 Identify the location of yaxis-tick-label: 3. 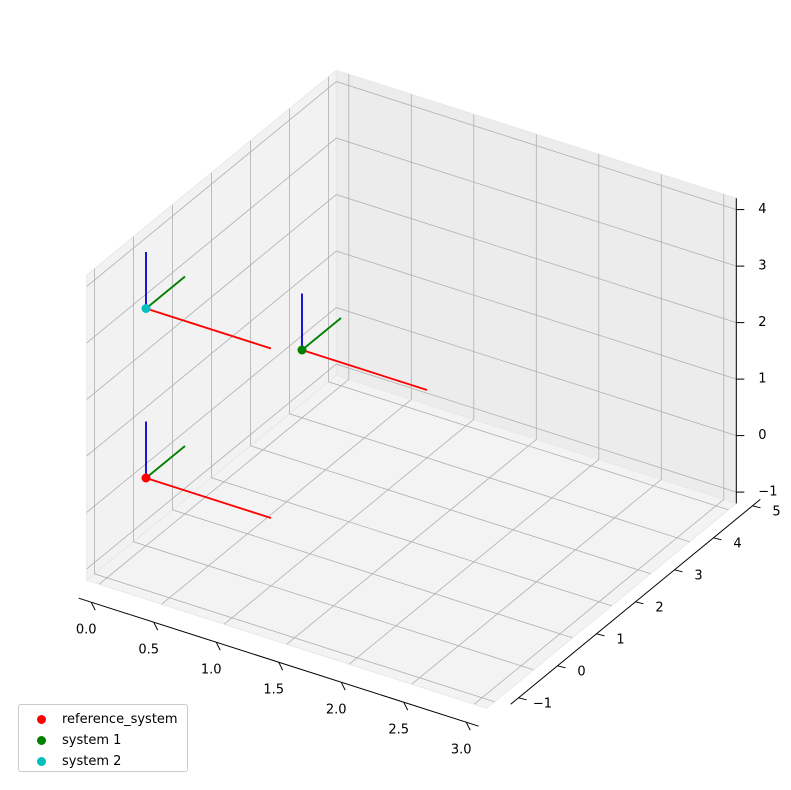
(698, 575).